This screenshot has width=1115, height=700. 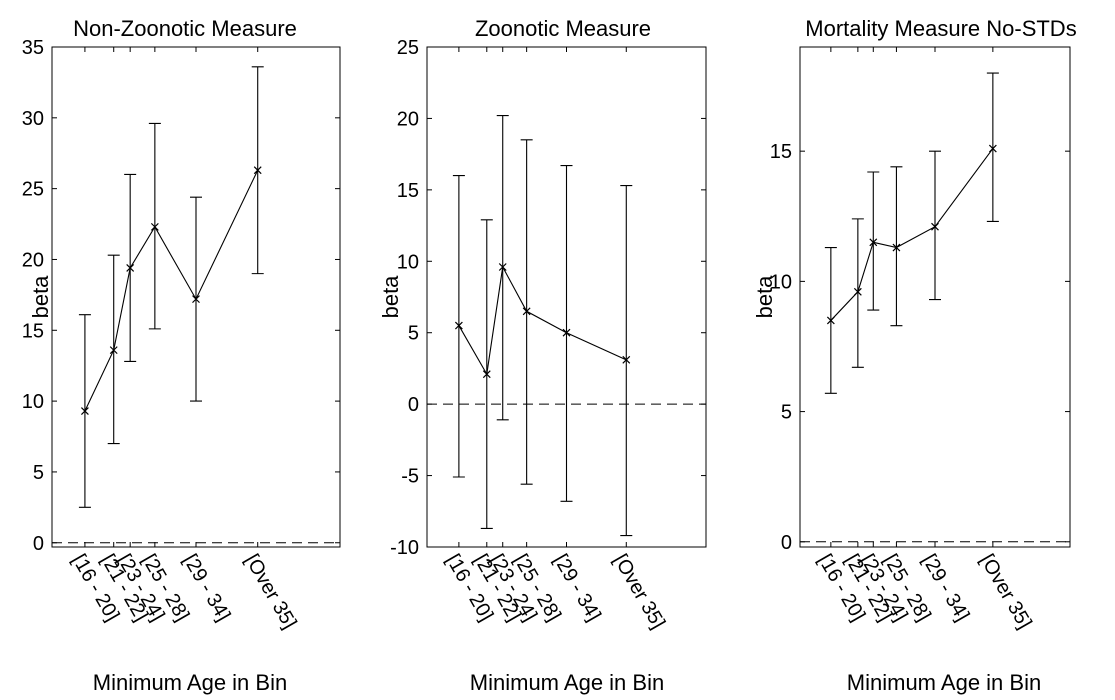 What do you see at coordinates (33, 48) in the screenshot?
I see `y-tick-label: 35` at bounding box center [33, 48].